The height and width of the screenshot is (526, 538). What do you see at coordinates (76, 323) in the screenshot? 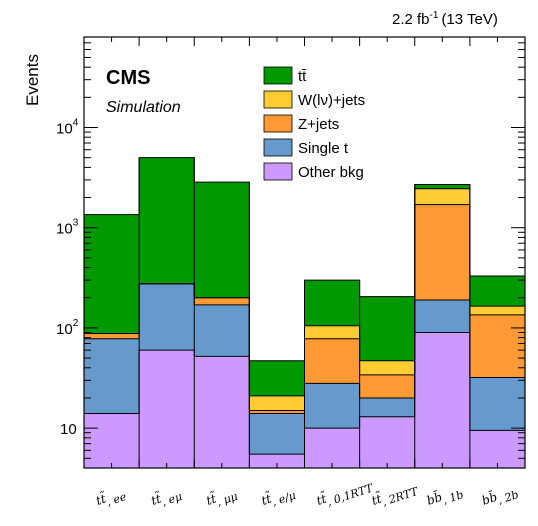
I see `y-tick-exponent: 2` at bounding box center [76, 323].